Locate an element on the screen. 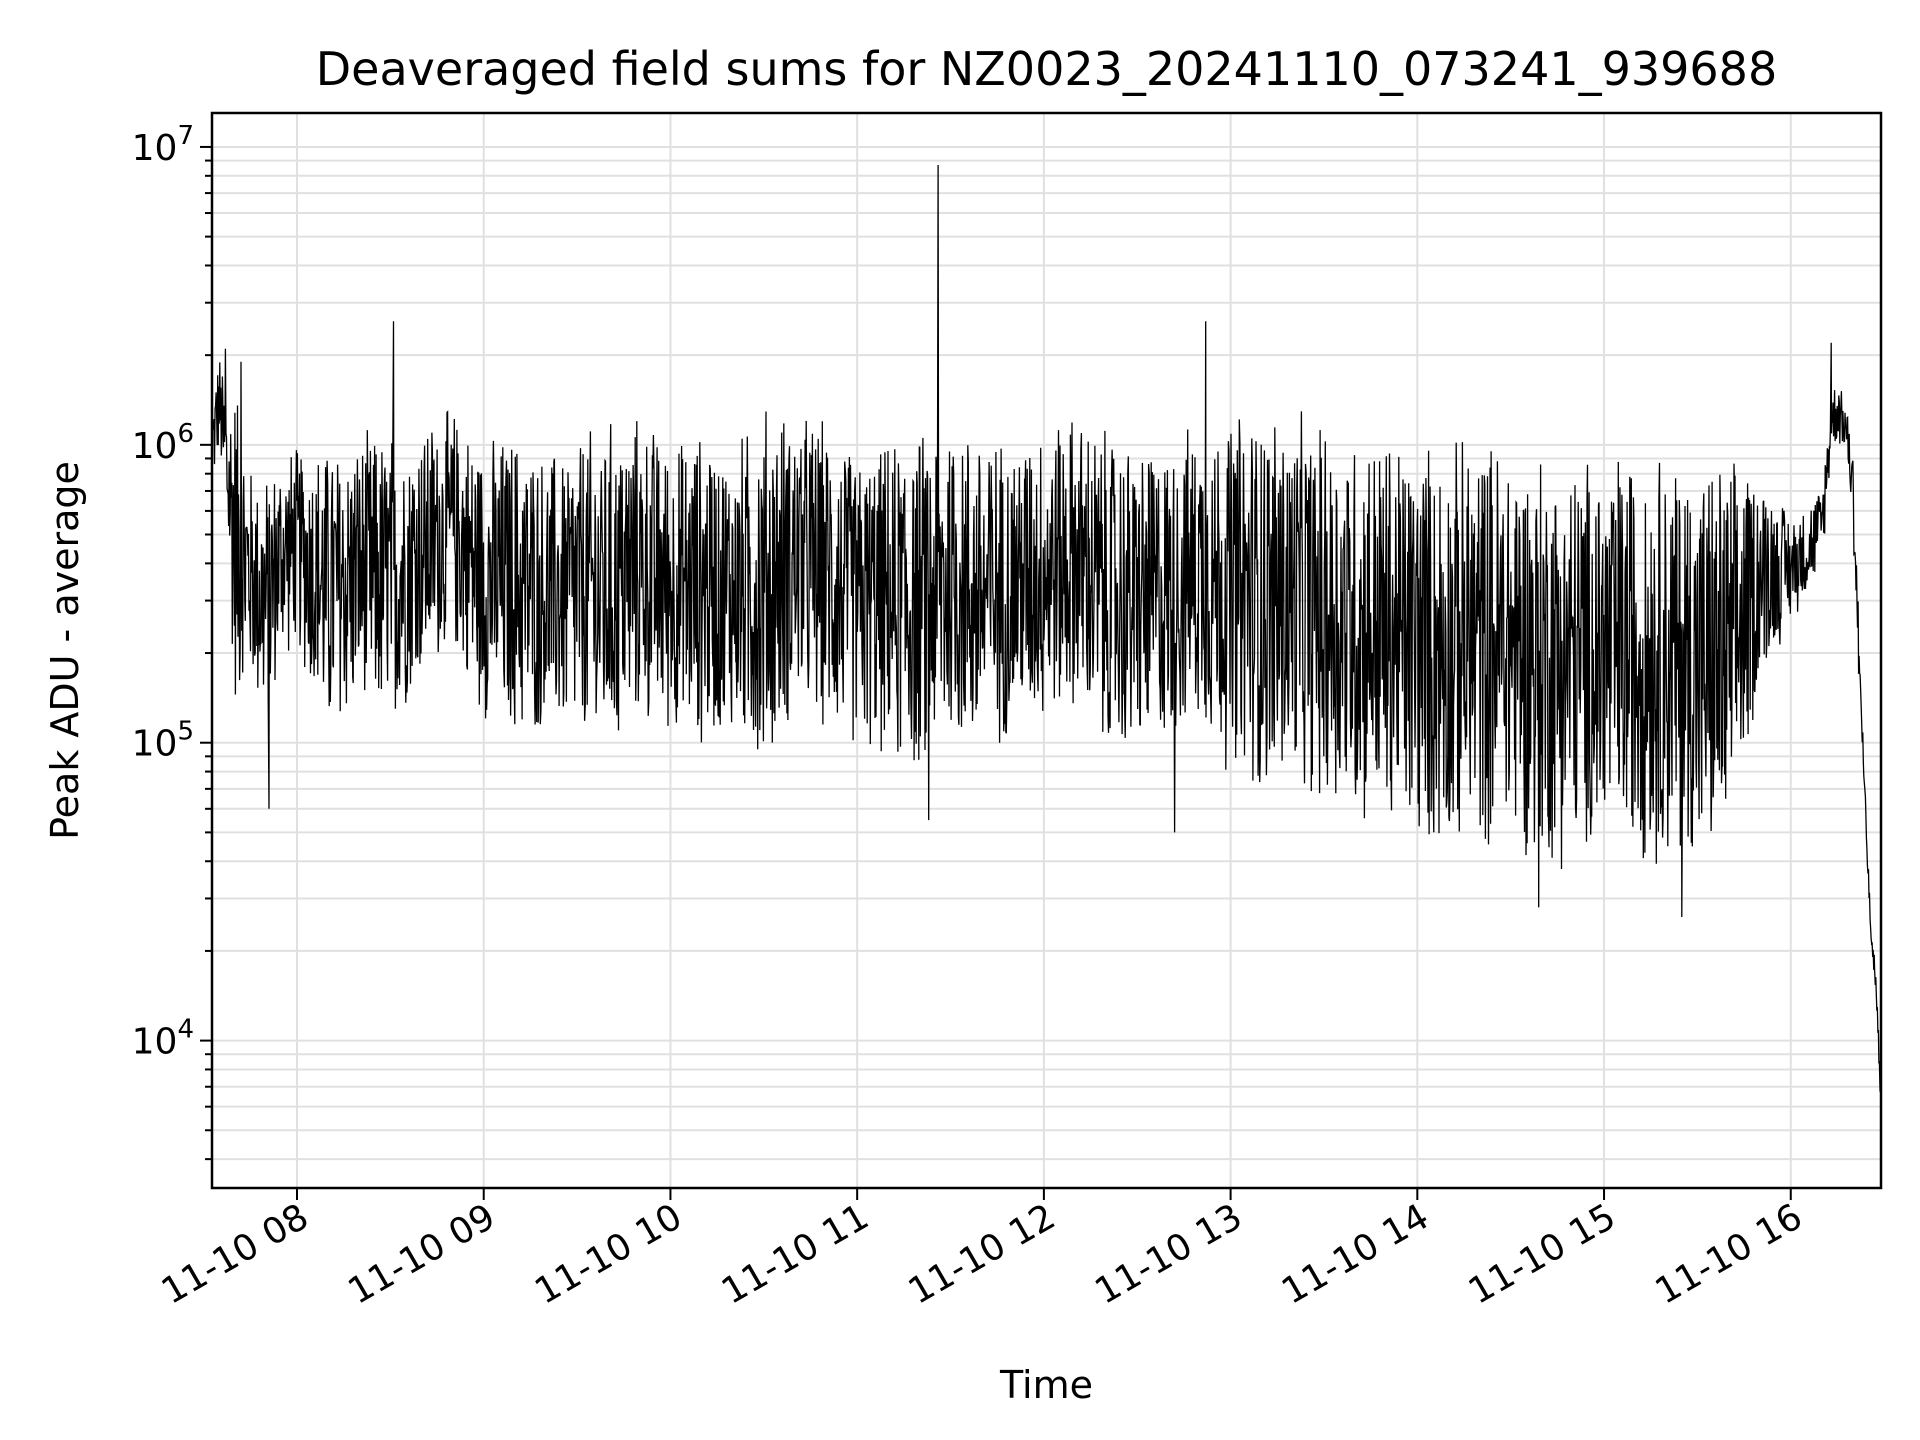 This screenshot has width=1920, height=1440. y-tick-label: 10⁵ is located at coordinates (163, 741).